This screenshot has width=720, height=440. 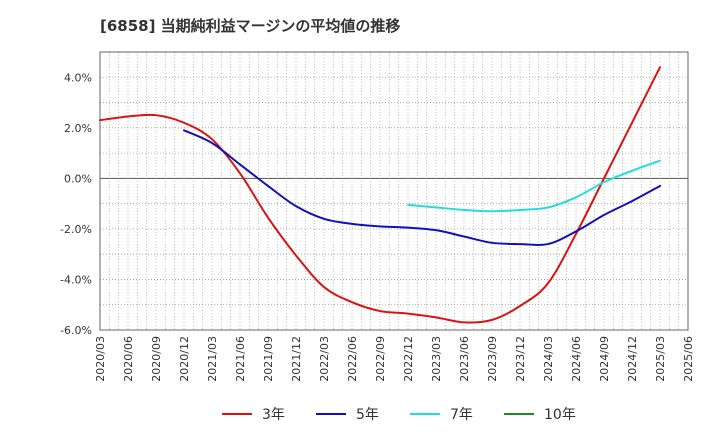 I want to click on x-tick-label: 2020/09, so click(x=156, y=359).